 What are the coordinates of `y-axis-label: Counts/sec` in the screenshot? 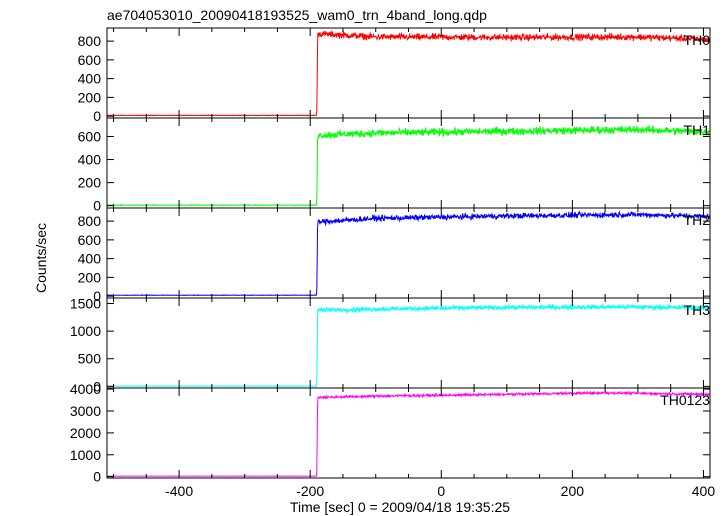 It's located at (41, 258).